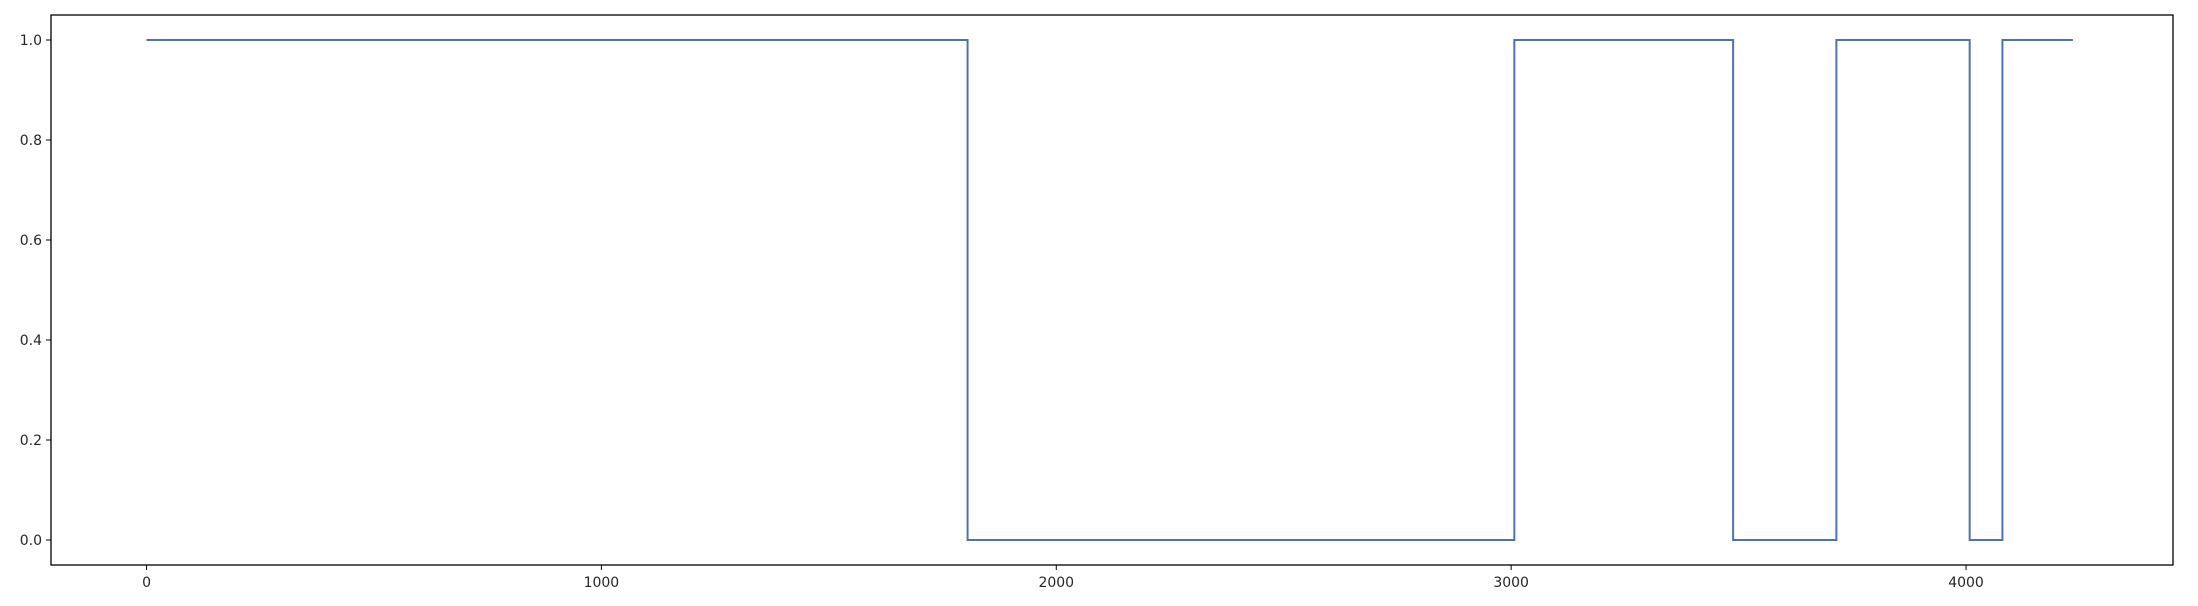 Image resolution: width=2198 pixels, height=606 pixels. What do you see at coordinates (1966, 583) in the screenshot?
I see `x-tick-label: 4000` at bounding box center [1966, 583].